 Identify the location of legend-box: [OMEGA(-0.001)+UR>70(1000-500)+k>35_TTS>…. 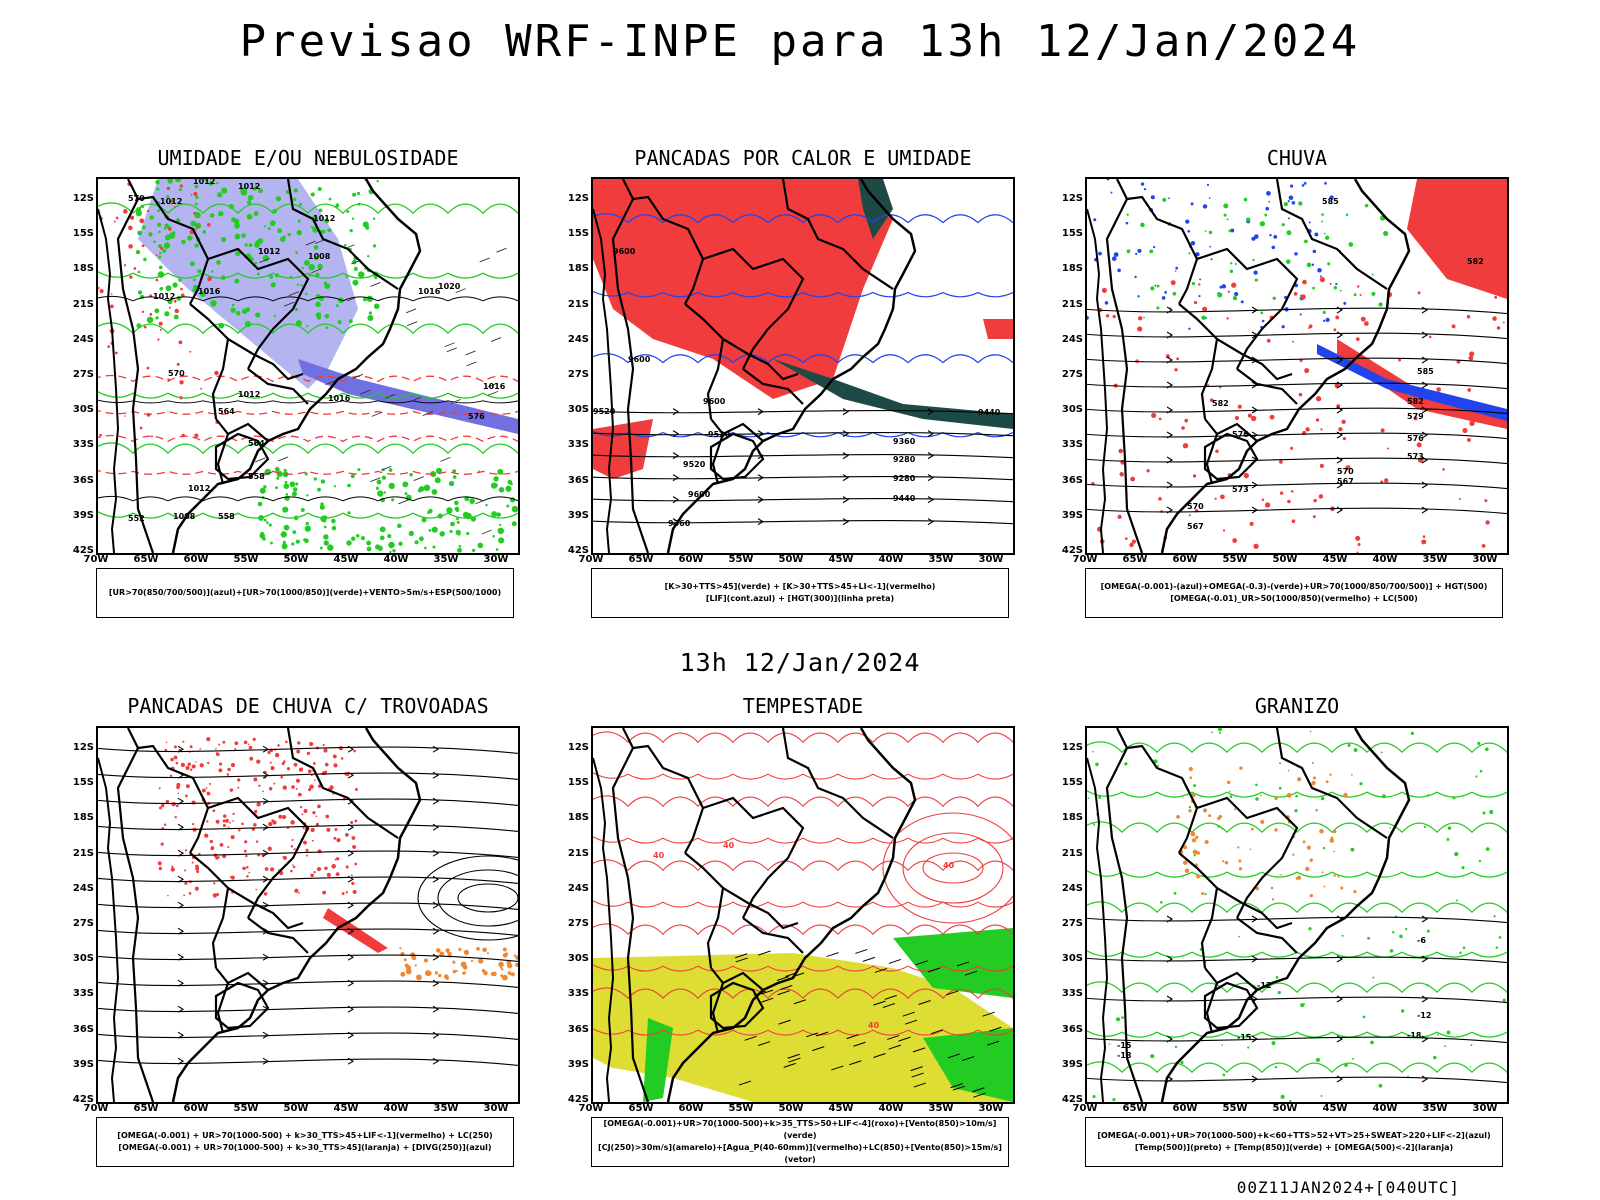
(800, 1142).